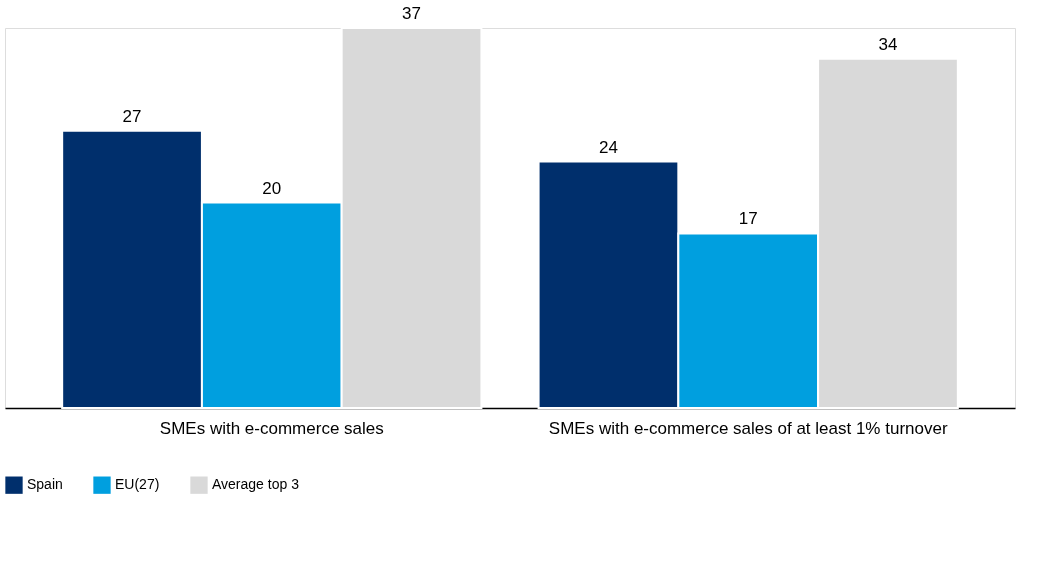 Image resolution: width=1056 pixels, height=565 pixels. I want to click on legend-label: Spain, so click(45, 484).